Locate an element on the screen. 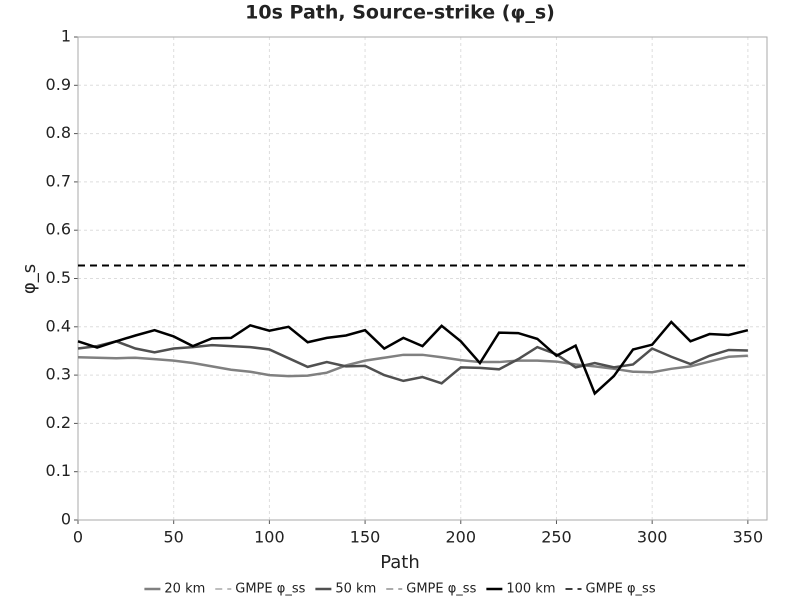 The width and height of the screenshot is (800, 600). x-tick-label: 100 is located at coordinates (269, 537).